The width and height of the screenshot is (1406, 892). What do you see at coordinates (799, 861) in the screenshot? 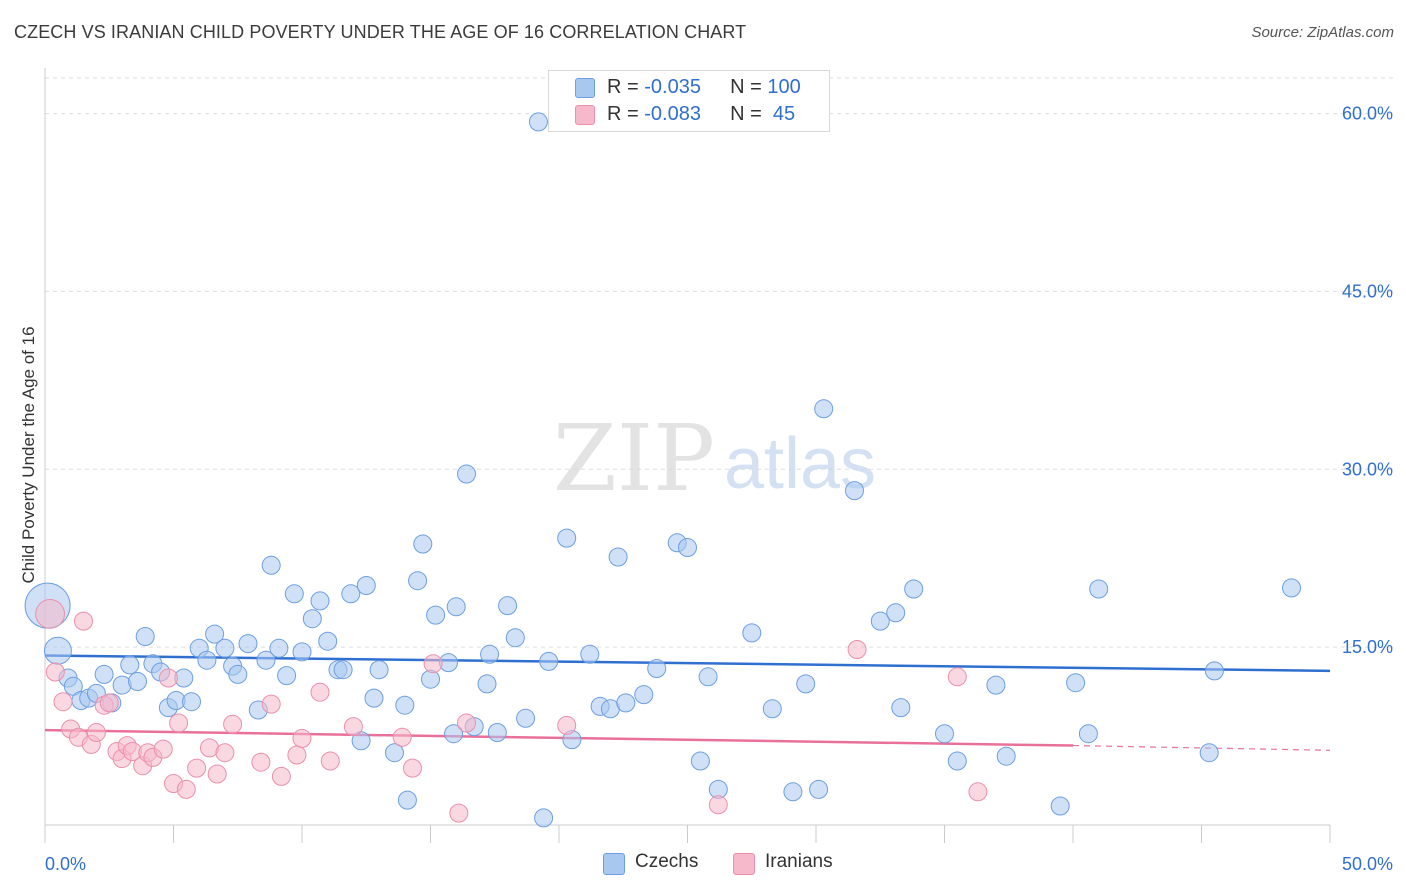
I see `series-label-iranians: Iranians` at bounding box center [799, 861].